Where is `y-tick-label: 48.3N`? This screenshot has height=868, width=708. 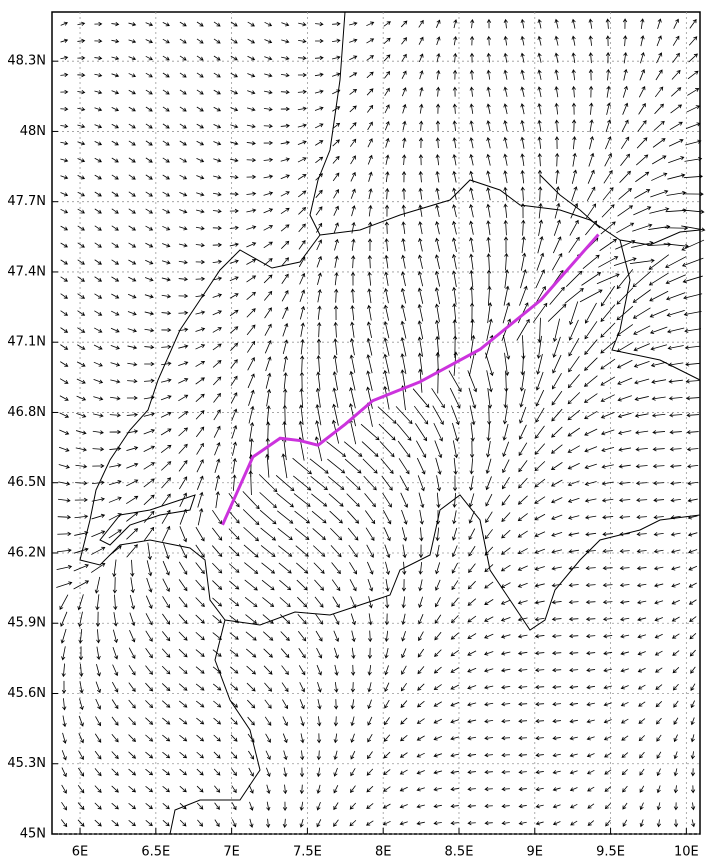
y-tick-label: 48.3N is located at coordinates (26, 61).